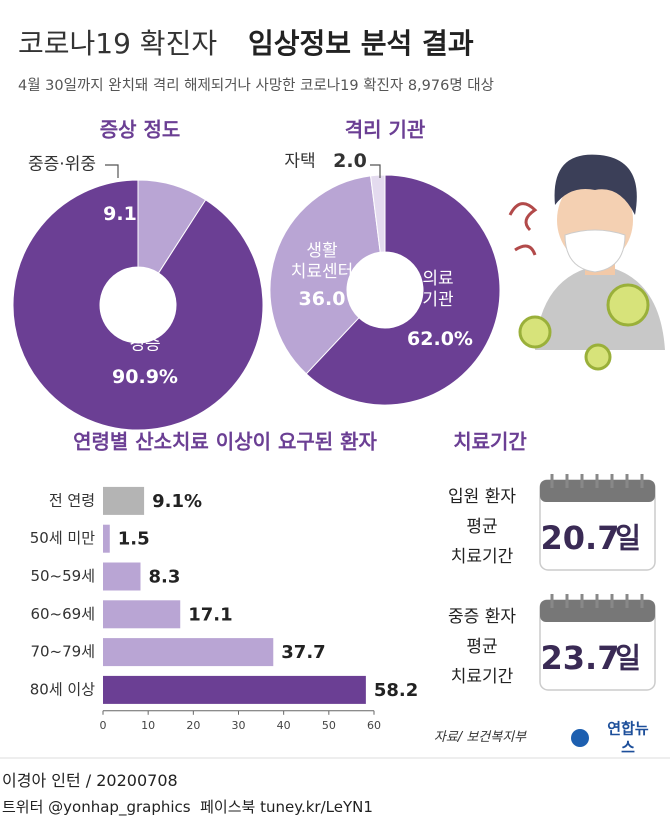  I want to click on value-label: 1.5, so click(134, 539).